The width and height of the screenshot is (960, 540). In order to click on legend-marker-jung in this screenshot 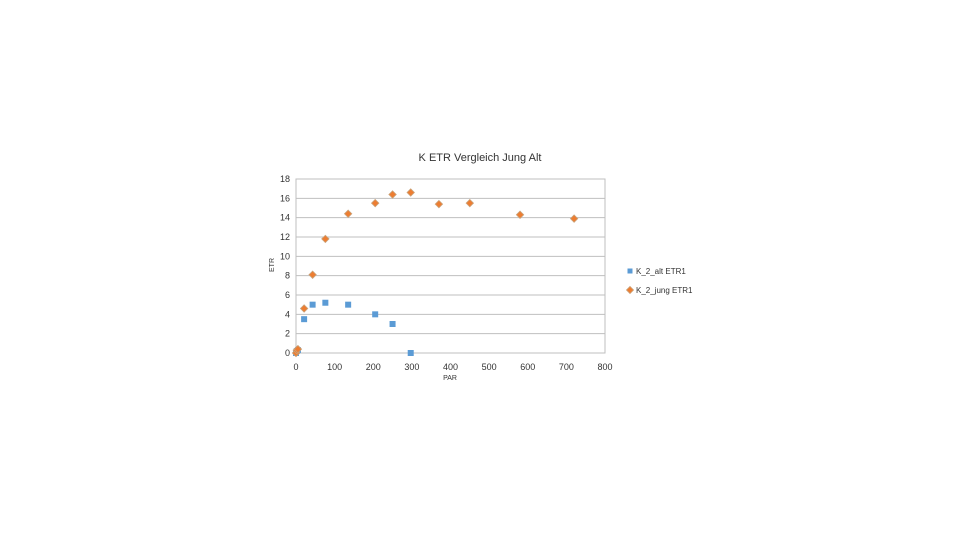, I will do `click(630, 290)`.